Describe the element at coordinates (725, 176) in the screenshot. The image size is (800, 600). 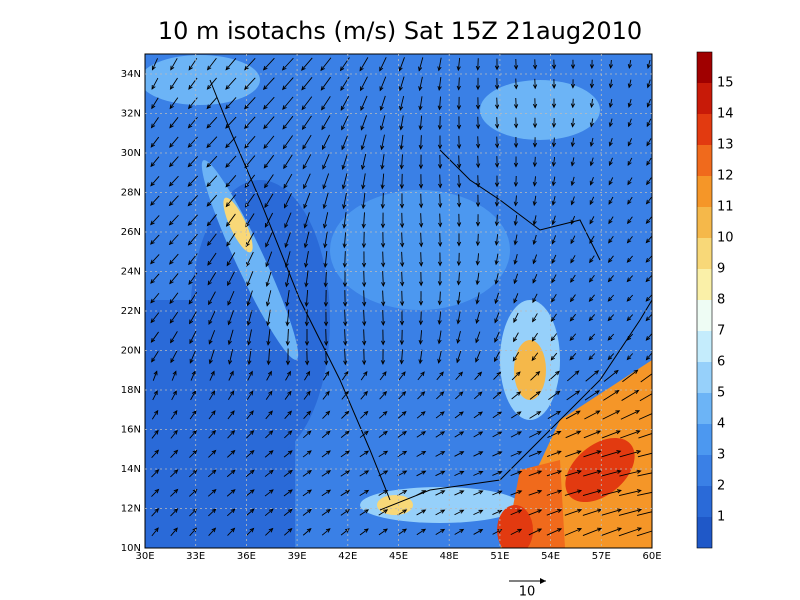
I see `colorbar-label: 12` at that location.